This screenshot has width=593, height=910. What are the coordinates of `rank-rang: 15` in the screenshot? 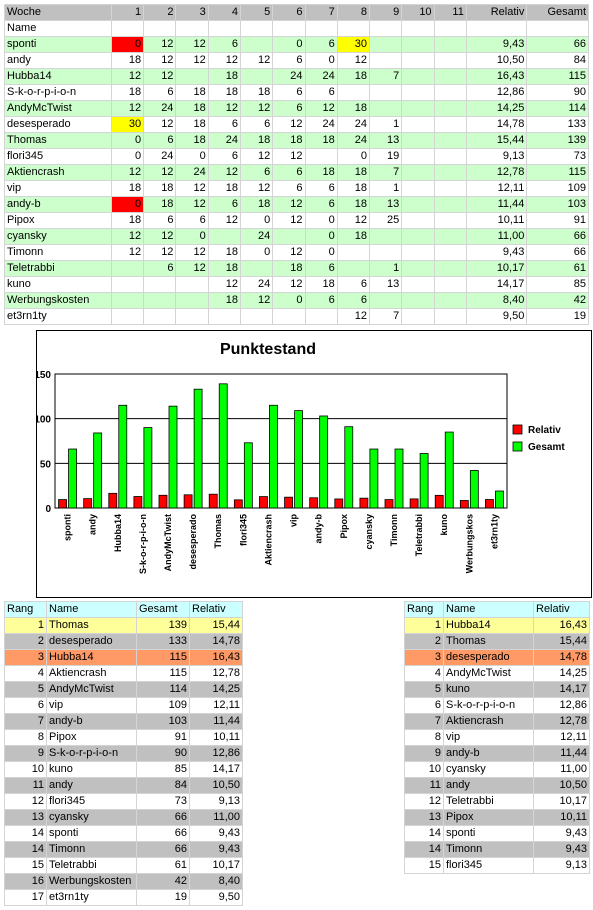 It's located at (424, 865).